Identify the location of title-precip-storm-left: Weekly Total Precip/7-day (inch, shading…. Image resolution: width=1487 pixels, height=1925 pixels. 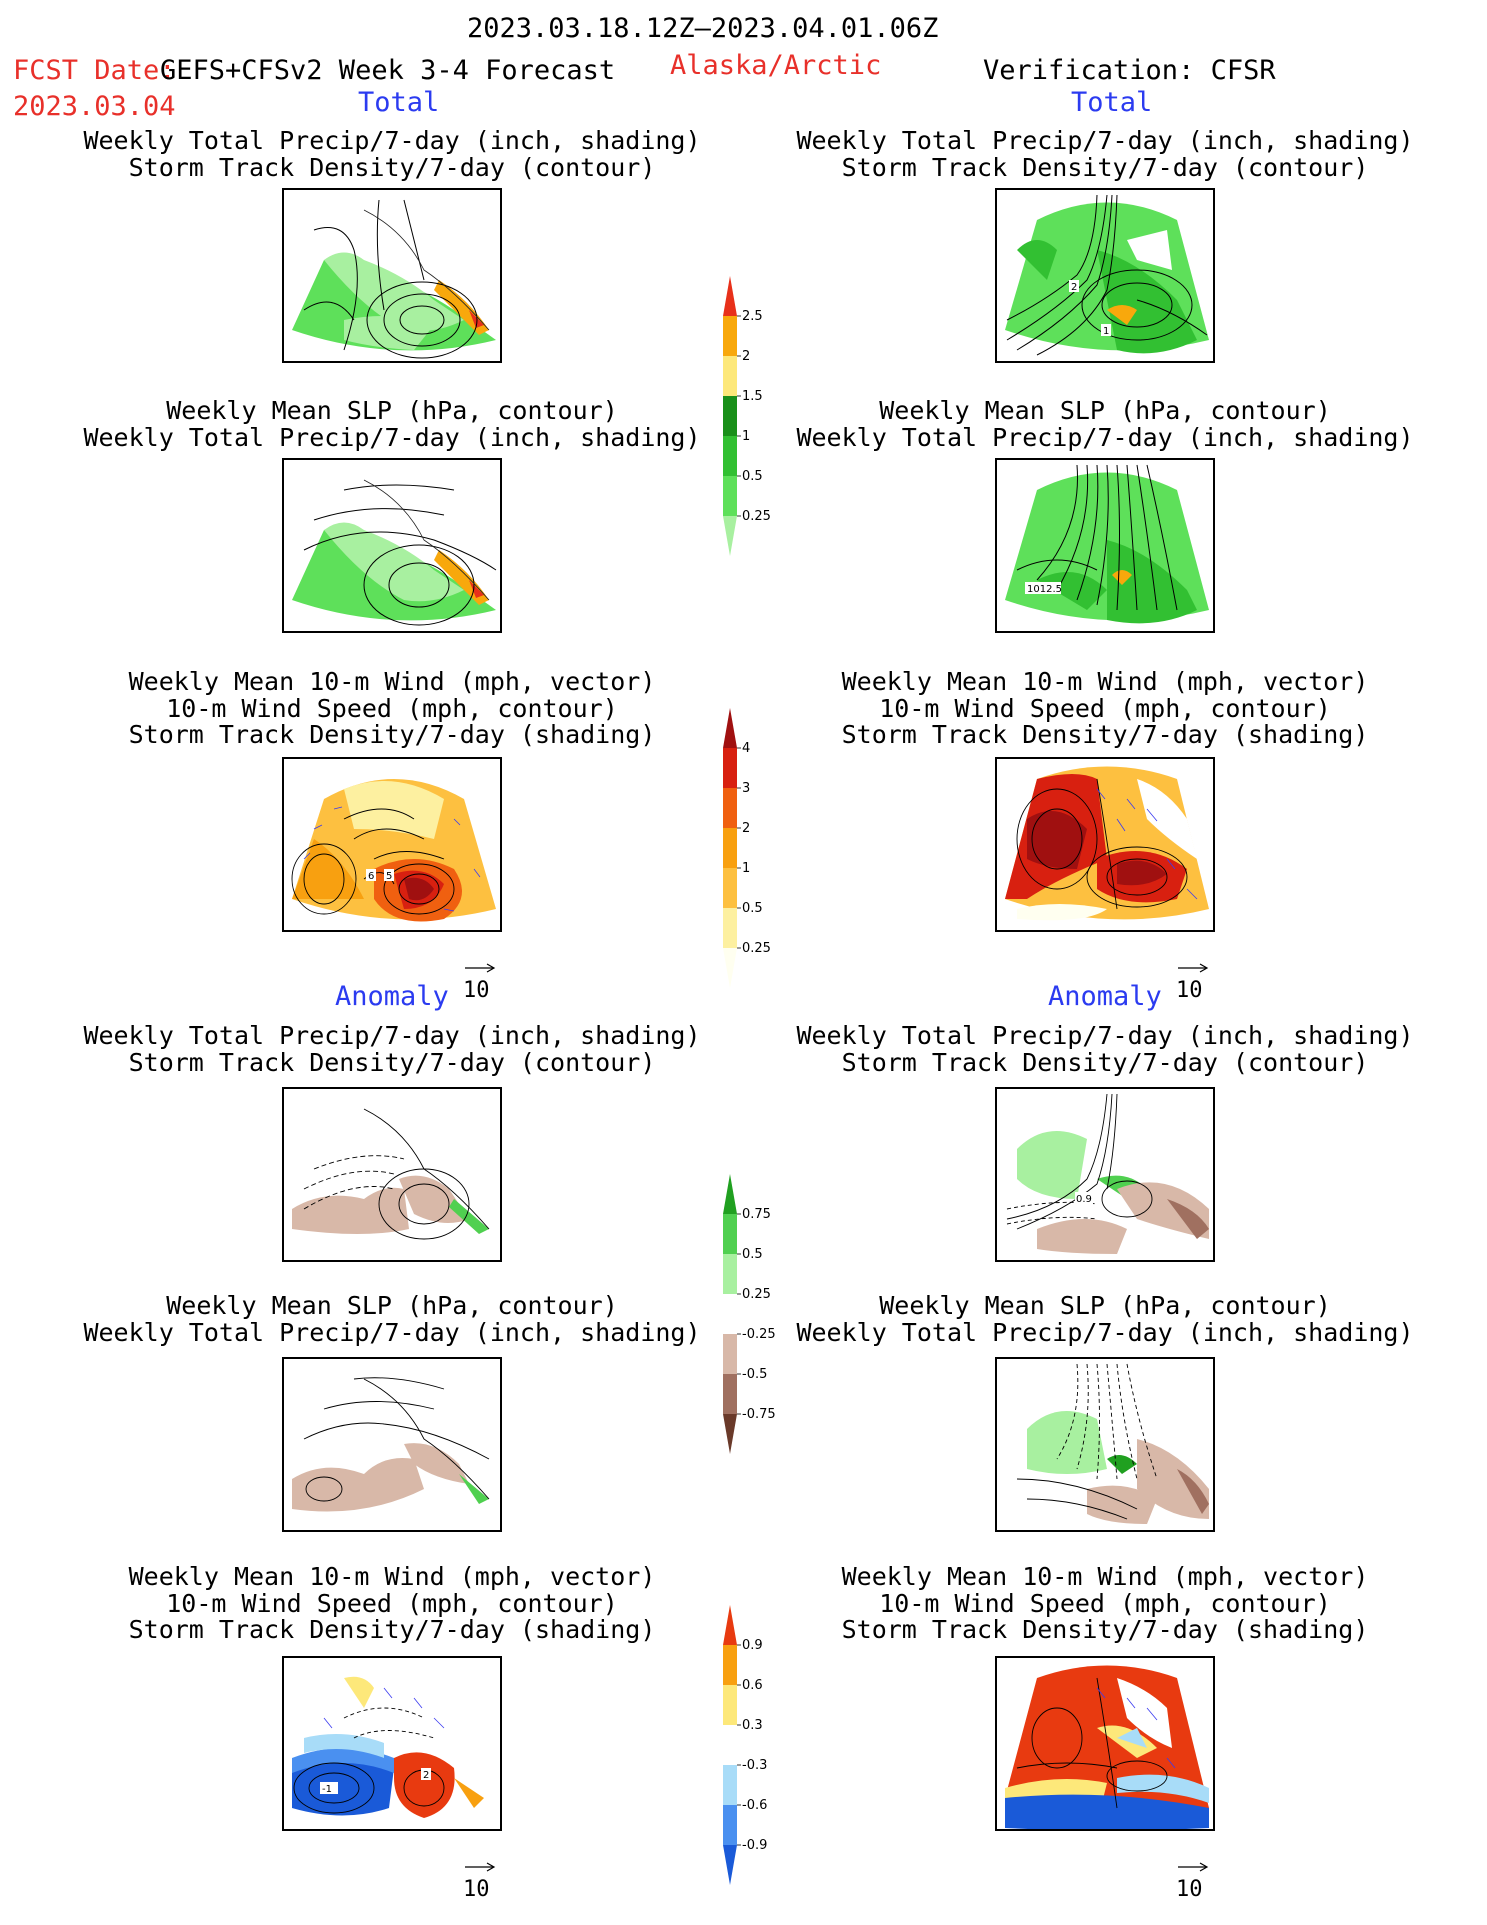
(392, 154).